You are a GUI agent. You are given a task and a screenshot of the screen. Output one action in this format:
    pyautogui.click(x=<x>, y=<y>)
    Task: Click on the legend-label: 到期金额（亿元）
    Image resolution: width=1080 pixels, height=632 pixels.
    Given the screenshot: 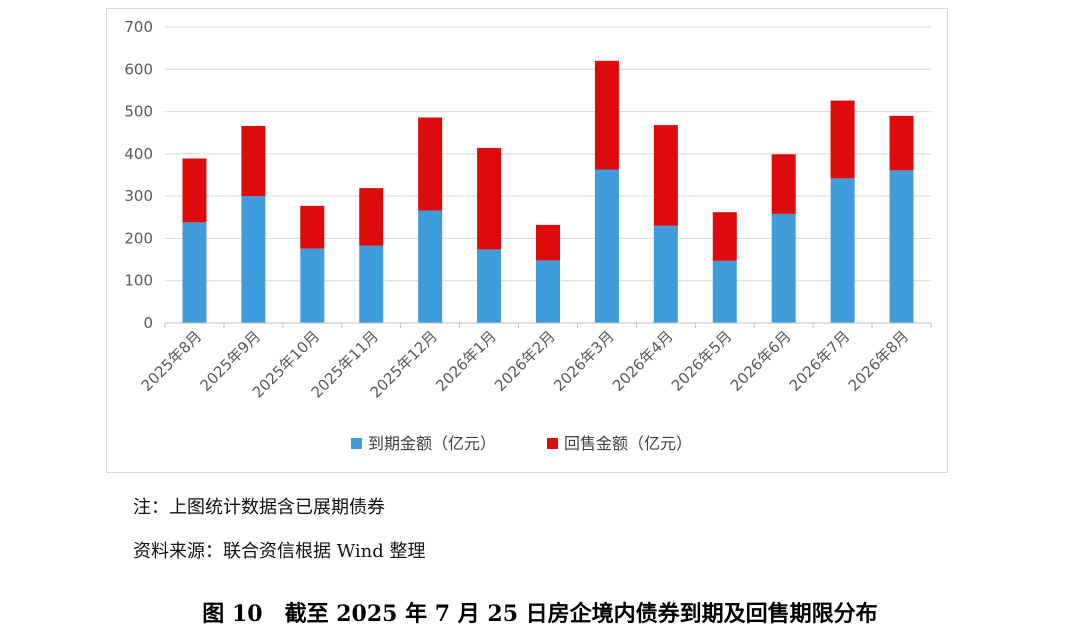 What is the action you would take?
    pyautogui.click(x=432, y=443)
    